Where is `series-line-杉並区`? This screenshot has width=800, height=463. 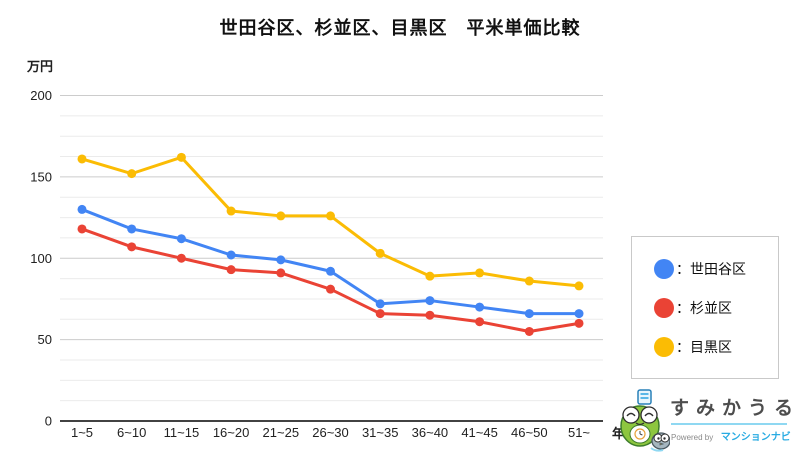 series-line-杉並区 is located at coordinates (330, 280).